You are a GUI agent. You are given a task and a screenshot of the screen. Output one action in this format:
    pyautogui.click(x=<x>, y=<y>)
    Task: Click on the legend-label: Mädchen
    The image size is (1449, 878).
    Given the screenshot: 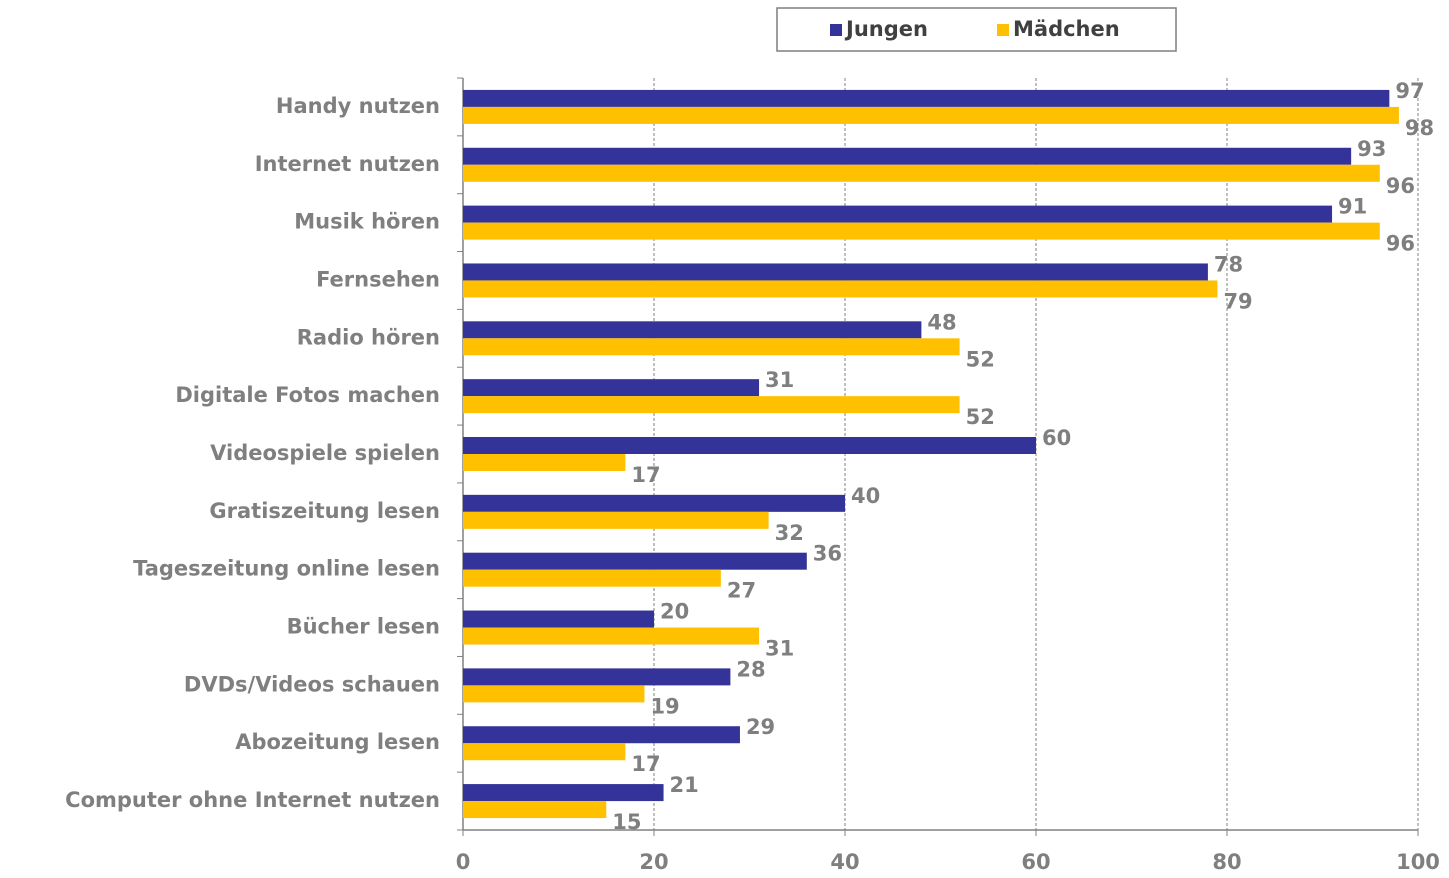 What is the action you would take?
    pyautogui.click(x=1066, y=29)
    